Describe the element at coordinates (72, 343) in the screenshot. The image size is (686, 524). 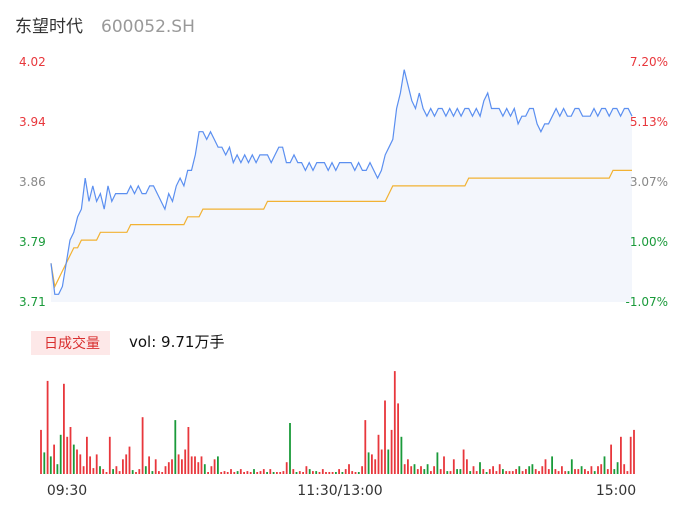
I see `volume-label: 日成交量` at that location.